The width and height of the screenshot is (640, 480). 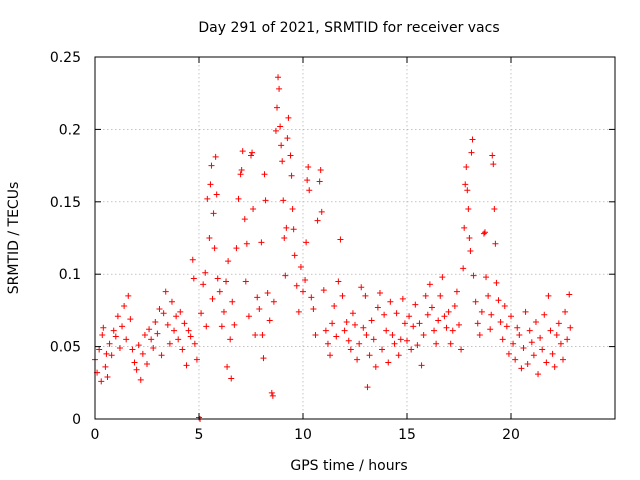 What do you see at coordinates (76, 420) in the screenshot?
I see `y-tick-label: 0` at bounding box center [76, 420].